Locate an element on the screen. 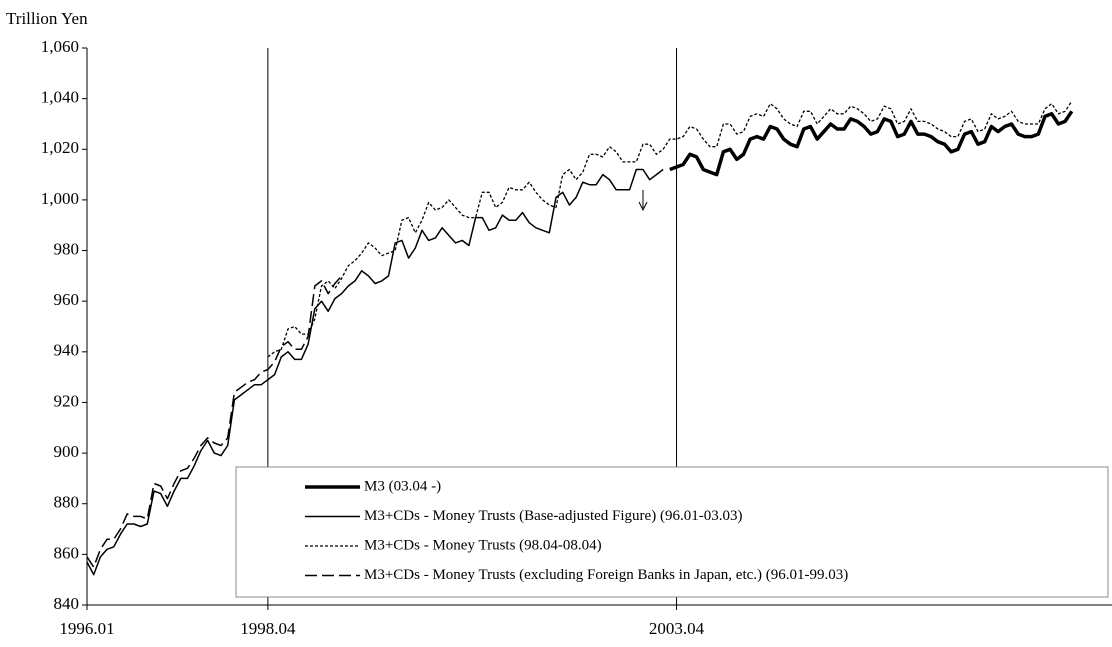  y-tick-label: 860 is located at coordinates (67, 552).